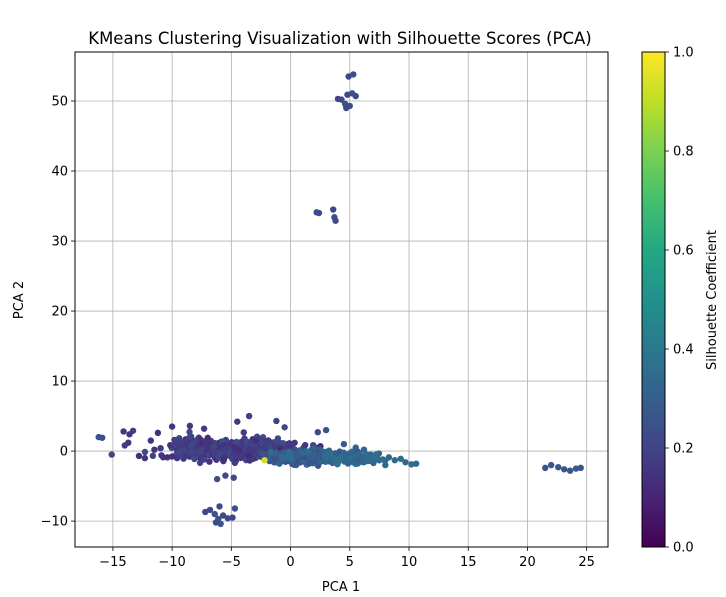  What do you see at coordinates (19, 300) in the screenshot?
I see `y-axis-label: PCA 2` at bounding box center [19, 300].